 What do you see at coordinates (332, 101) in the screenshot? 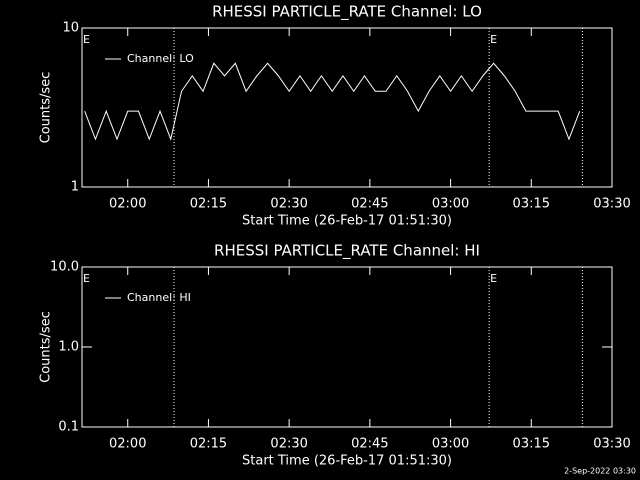
I see `data-line` at bounding box center [332, 101].